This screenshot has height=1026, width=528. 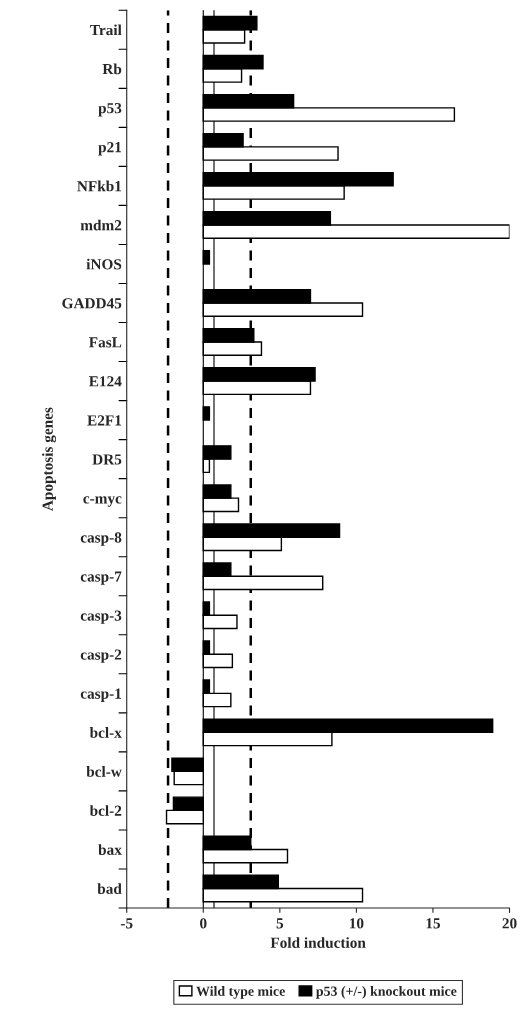 What do you see at coordinates (101, 695) in the screenshot?
I see `y-tick-label: casp-1` at bounding box center [101, 695].